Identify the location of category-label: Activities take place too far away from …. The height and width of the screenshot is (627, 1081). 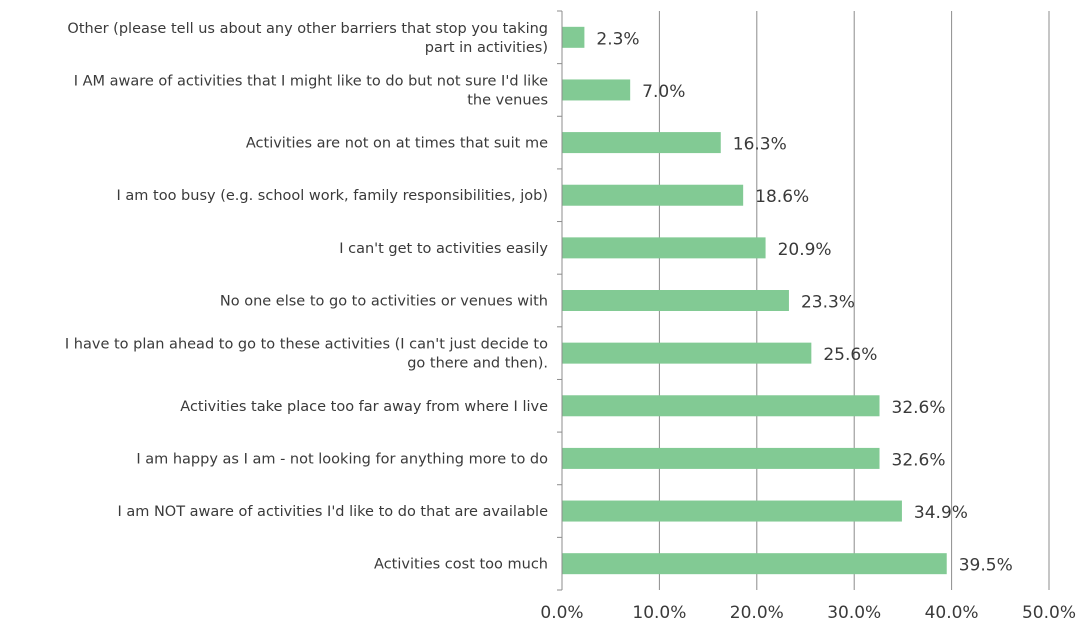
(364, 407).